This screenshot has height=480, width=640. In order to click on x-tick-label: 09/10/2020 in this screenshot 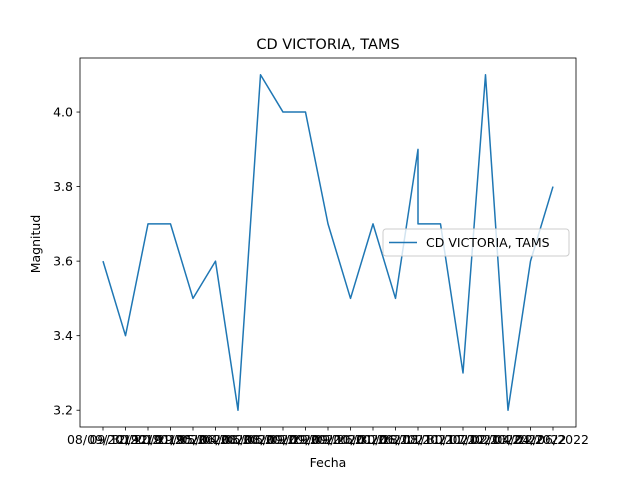, I will do `click(350, 439)`.